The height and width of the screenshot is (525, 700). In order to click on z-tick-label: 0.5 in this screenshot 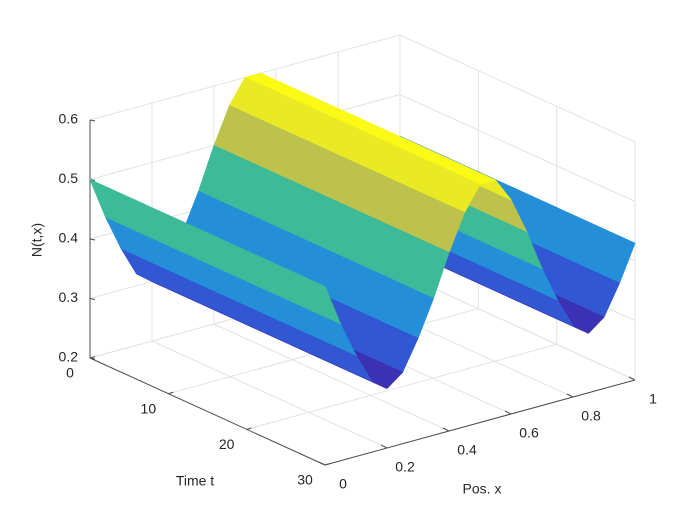, I will do `click(69, 178)`.